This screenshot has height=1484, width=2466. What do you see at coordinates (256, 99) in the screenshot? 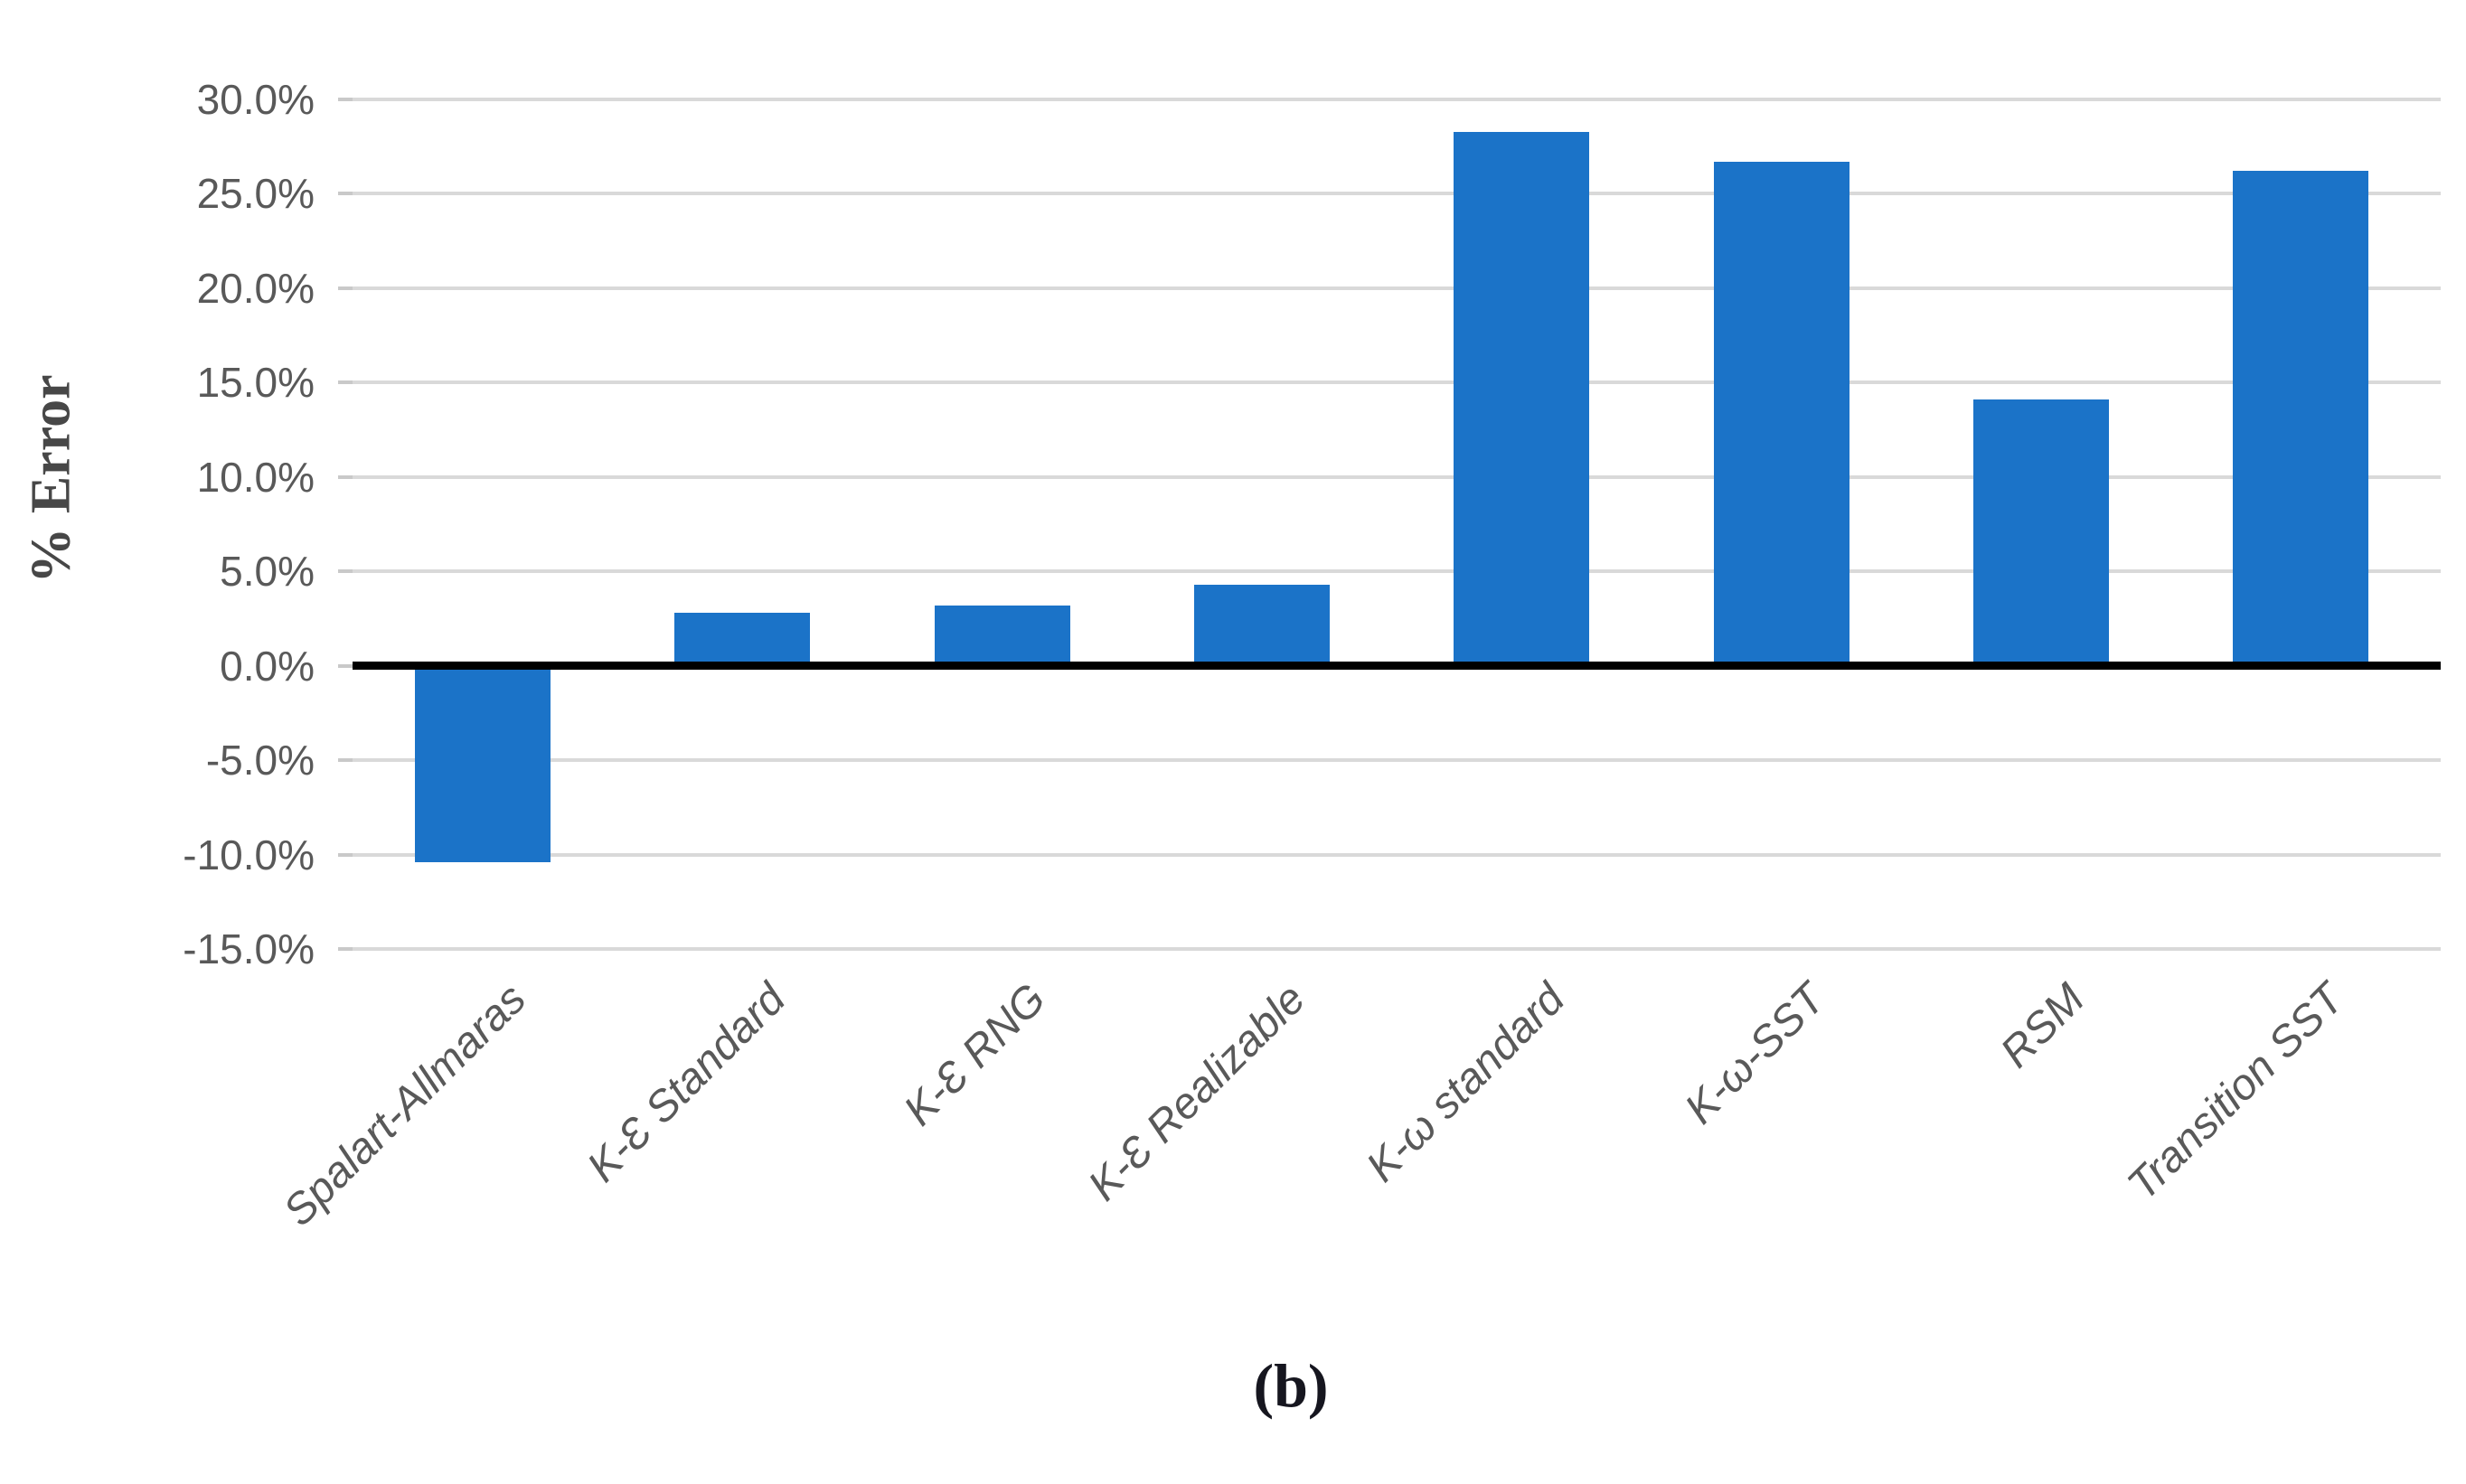
I see `y-tick-label: 30.0%` at bounding box center [256, 99].